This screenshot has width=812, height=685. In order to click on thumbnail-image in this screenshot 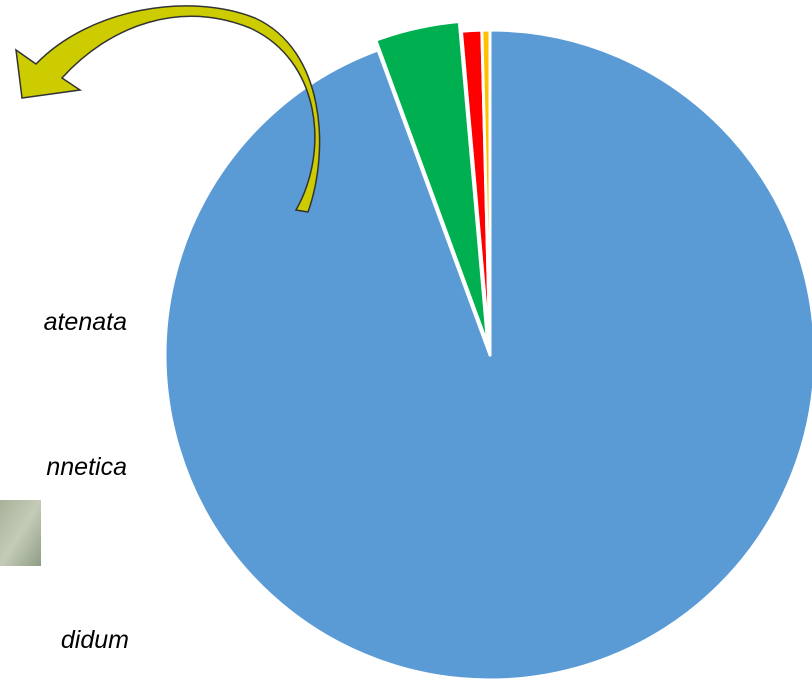, I will do `click(20, 533)`.